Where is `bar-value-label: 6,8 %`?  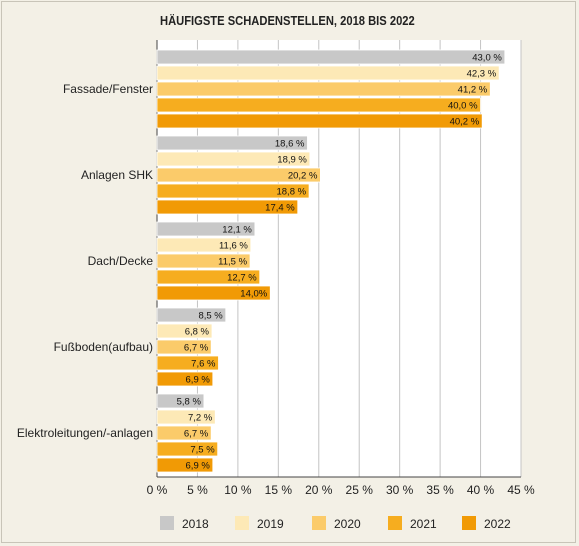 bar-value-label: 6,8 % is located at coordinates (197, 332).